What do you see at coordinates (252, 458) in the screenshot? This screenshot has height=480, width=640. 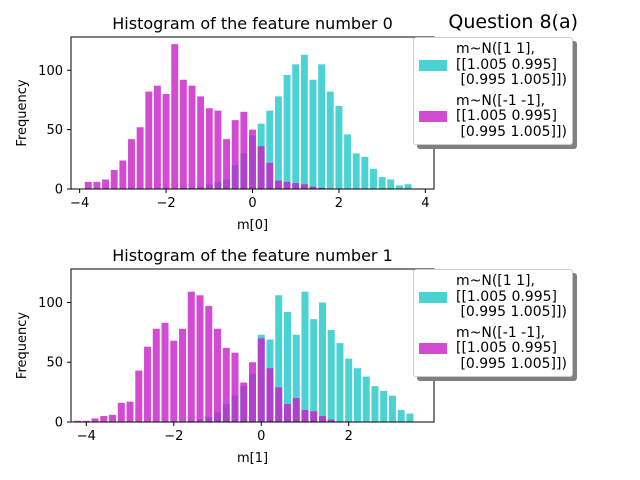 I see `x-axis-label: m[1]` at bounding box center [252, 458].